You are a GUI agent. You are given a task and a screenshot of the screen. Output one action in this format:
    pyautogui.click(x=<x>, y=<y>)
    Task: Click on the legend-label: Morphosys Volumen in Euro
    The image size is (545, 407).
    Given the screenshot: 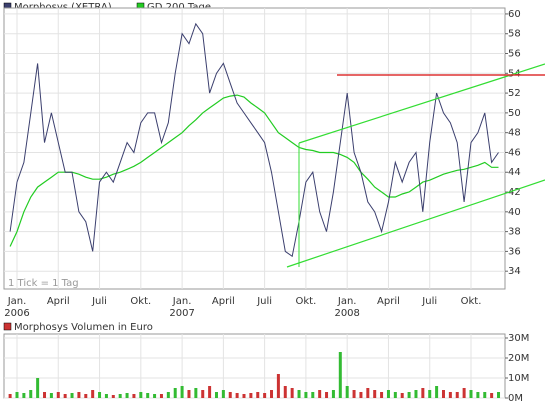 What is the action you would take?
    pyautogui.click(x=83, y=327)
    